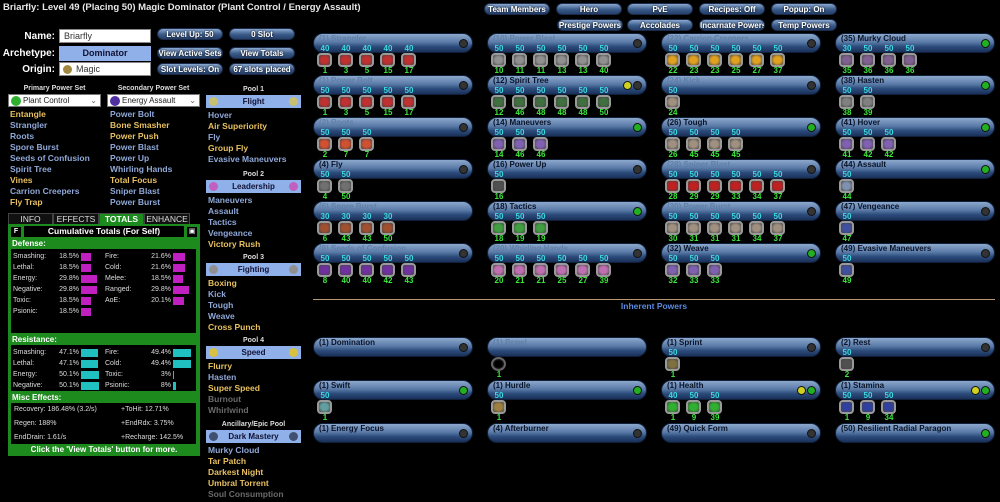 This screenshot has height=502, width=1000. I want to click on power-slot: (22) Carrion Creepers, so click(741, 43).